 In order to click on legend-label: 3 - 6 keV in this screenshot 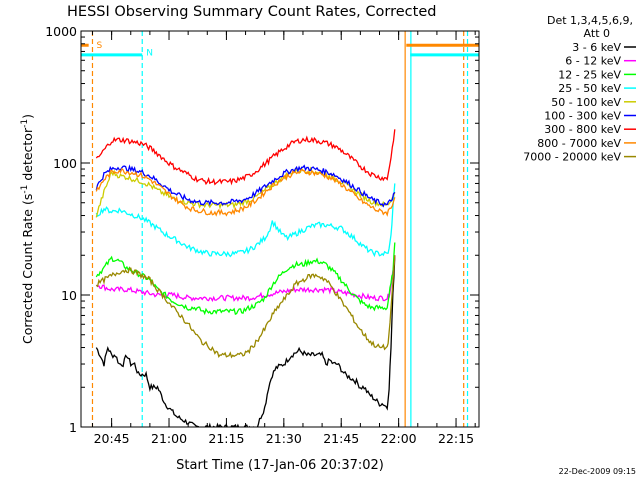, I will do `click(596, 47)`.